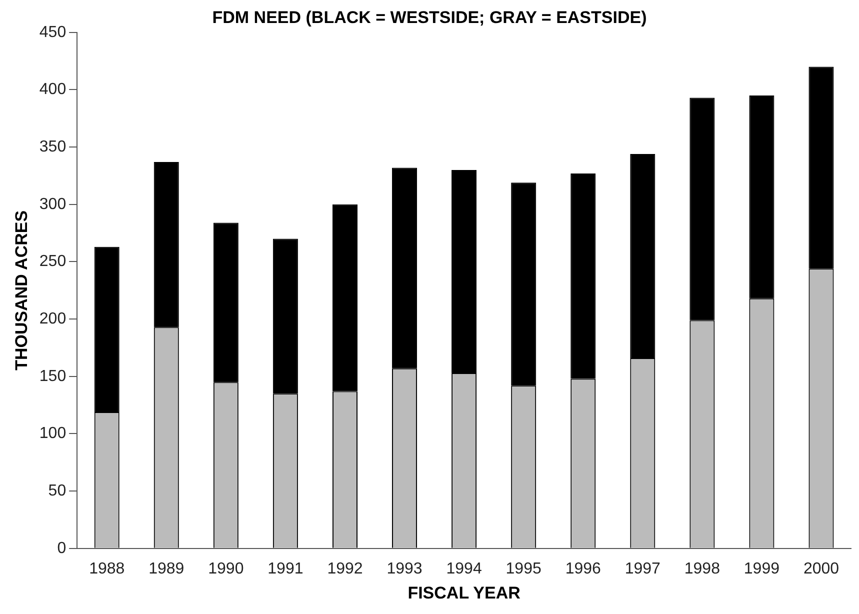  I want to click on x-tick-label: 1992, so click(345, 569).